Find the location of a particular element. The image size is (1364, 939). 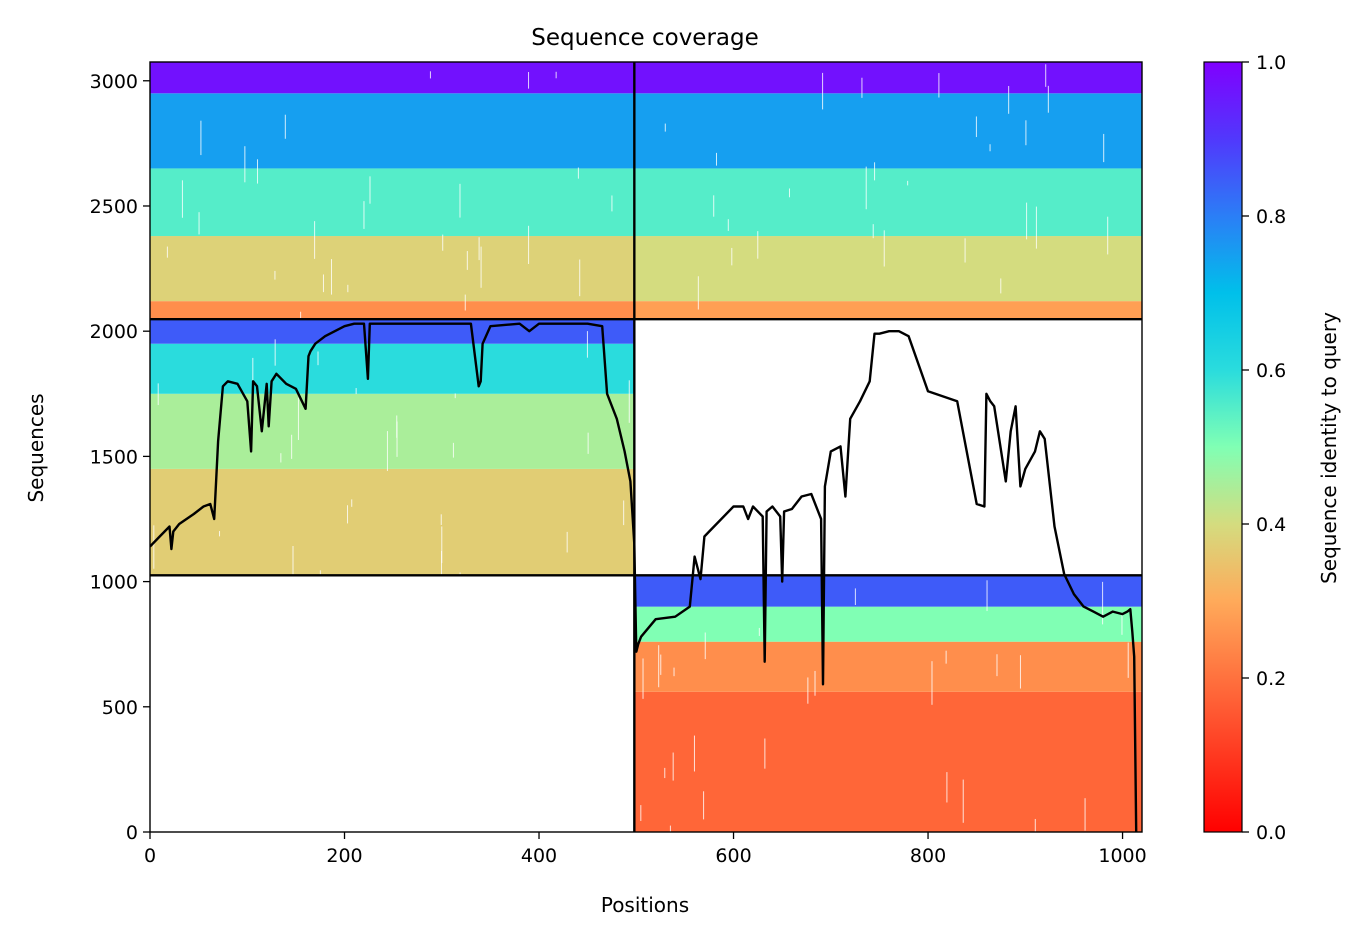

colorbar-label: Sequence identity to query is located at coordinates (1329, 448).